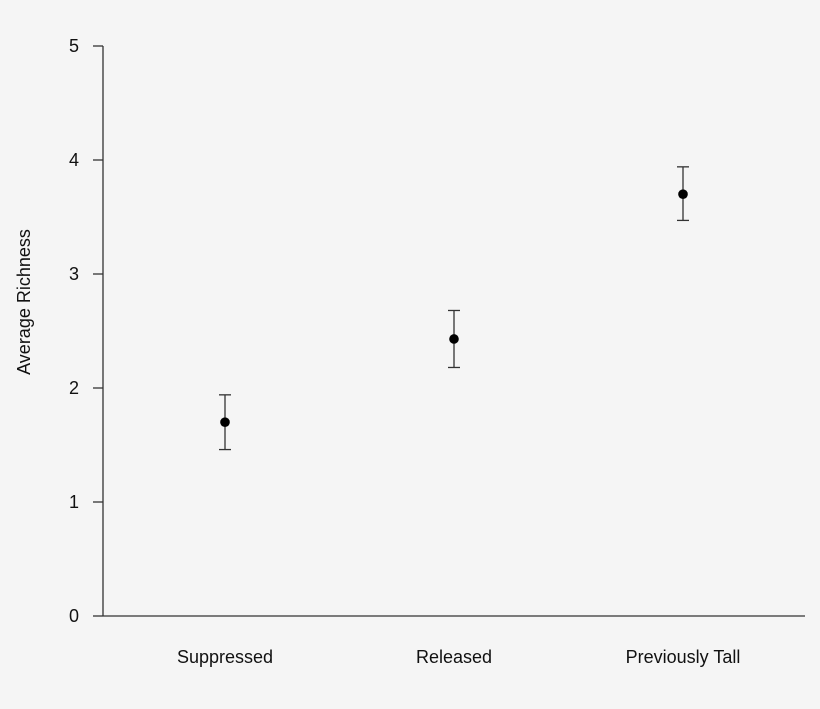 Image resolution: width=820 pixels, height=709 pixels. Describe the element at coordinates (74, 46) in the screenshot. I see `y-tick-label-5: 5` at that location.